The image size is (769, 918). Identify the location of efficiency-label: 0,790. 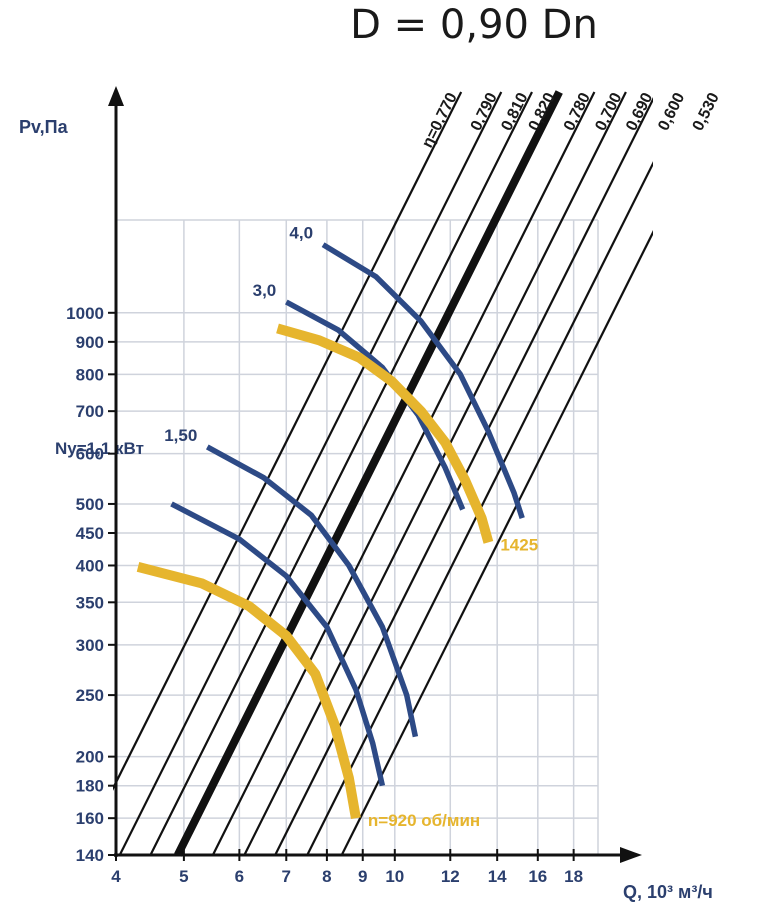
(484, 112).